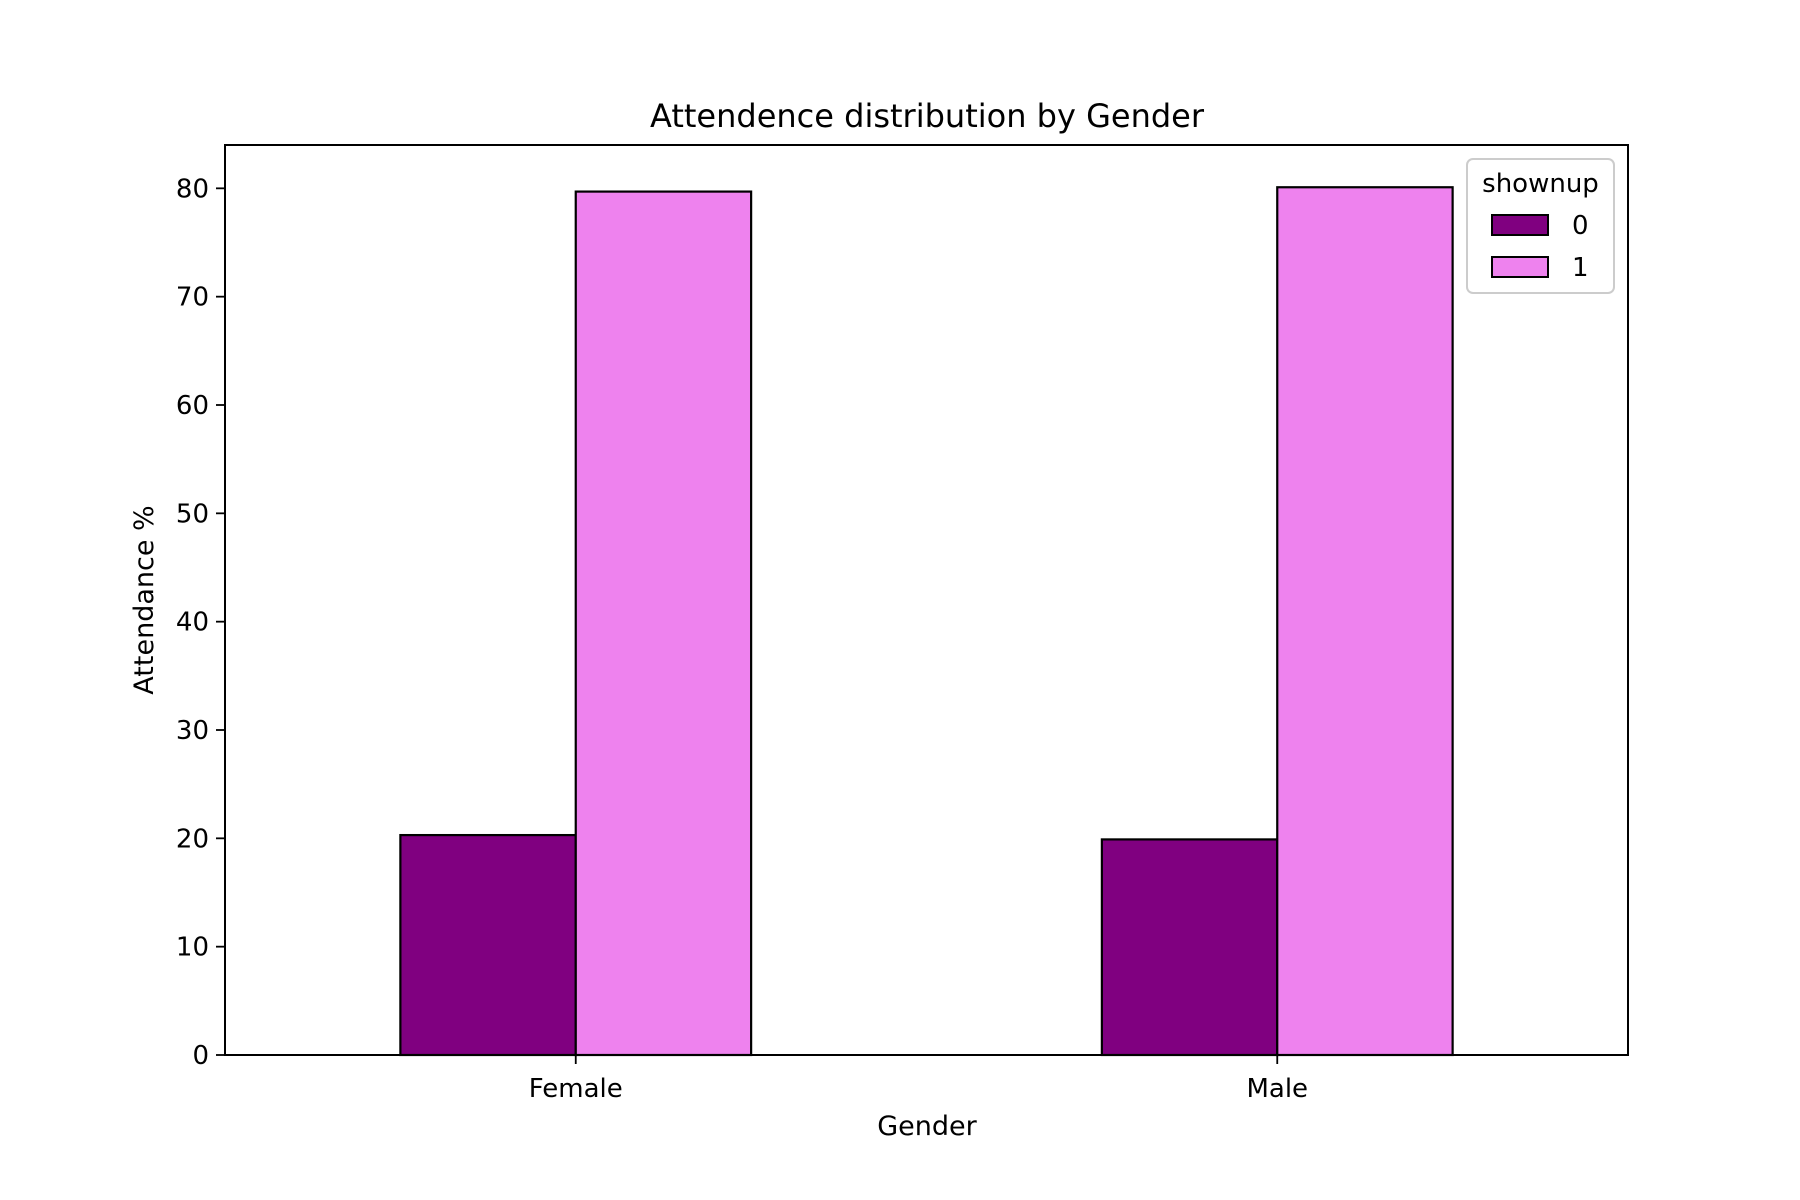 This screenshot has height=1200, width=1800. Describe the element at coordinates (1540, 184) in the screenshot. I see `legend-title: shownup` at that location.